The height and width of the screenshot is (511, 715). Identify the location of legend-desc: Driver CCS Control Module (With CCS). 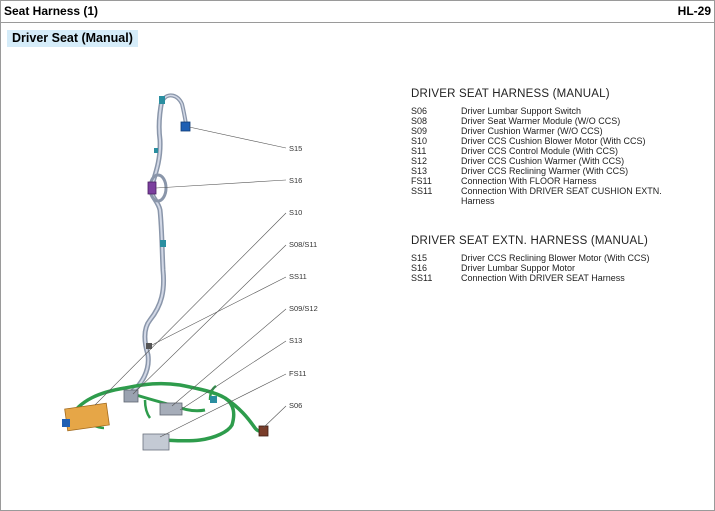
(540, 151).